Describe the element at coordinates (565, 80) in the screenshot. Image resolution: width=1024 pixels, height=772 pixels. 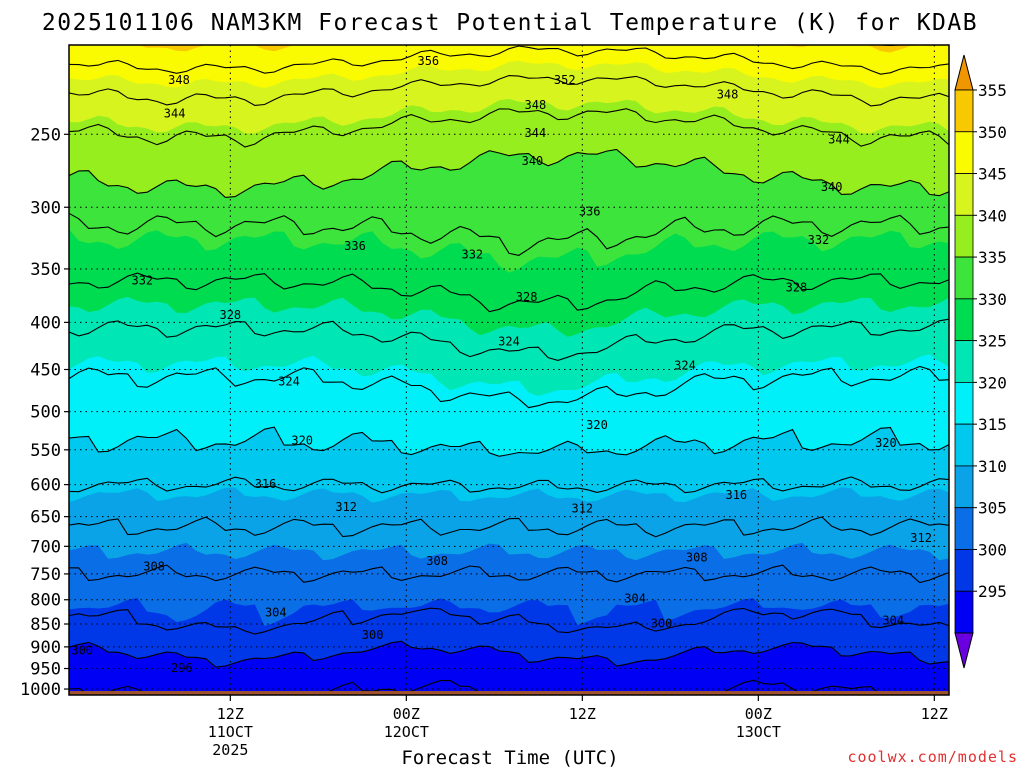
I see `contour-label-352: 352` at that location.